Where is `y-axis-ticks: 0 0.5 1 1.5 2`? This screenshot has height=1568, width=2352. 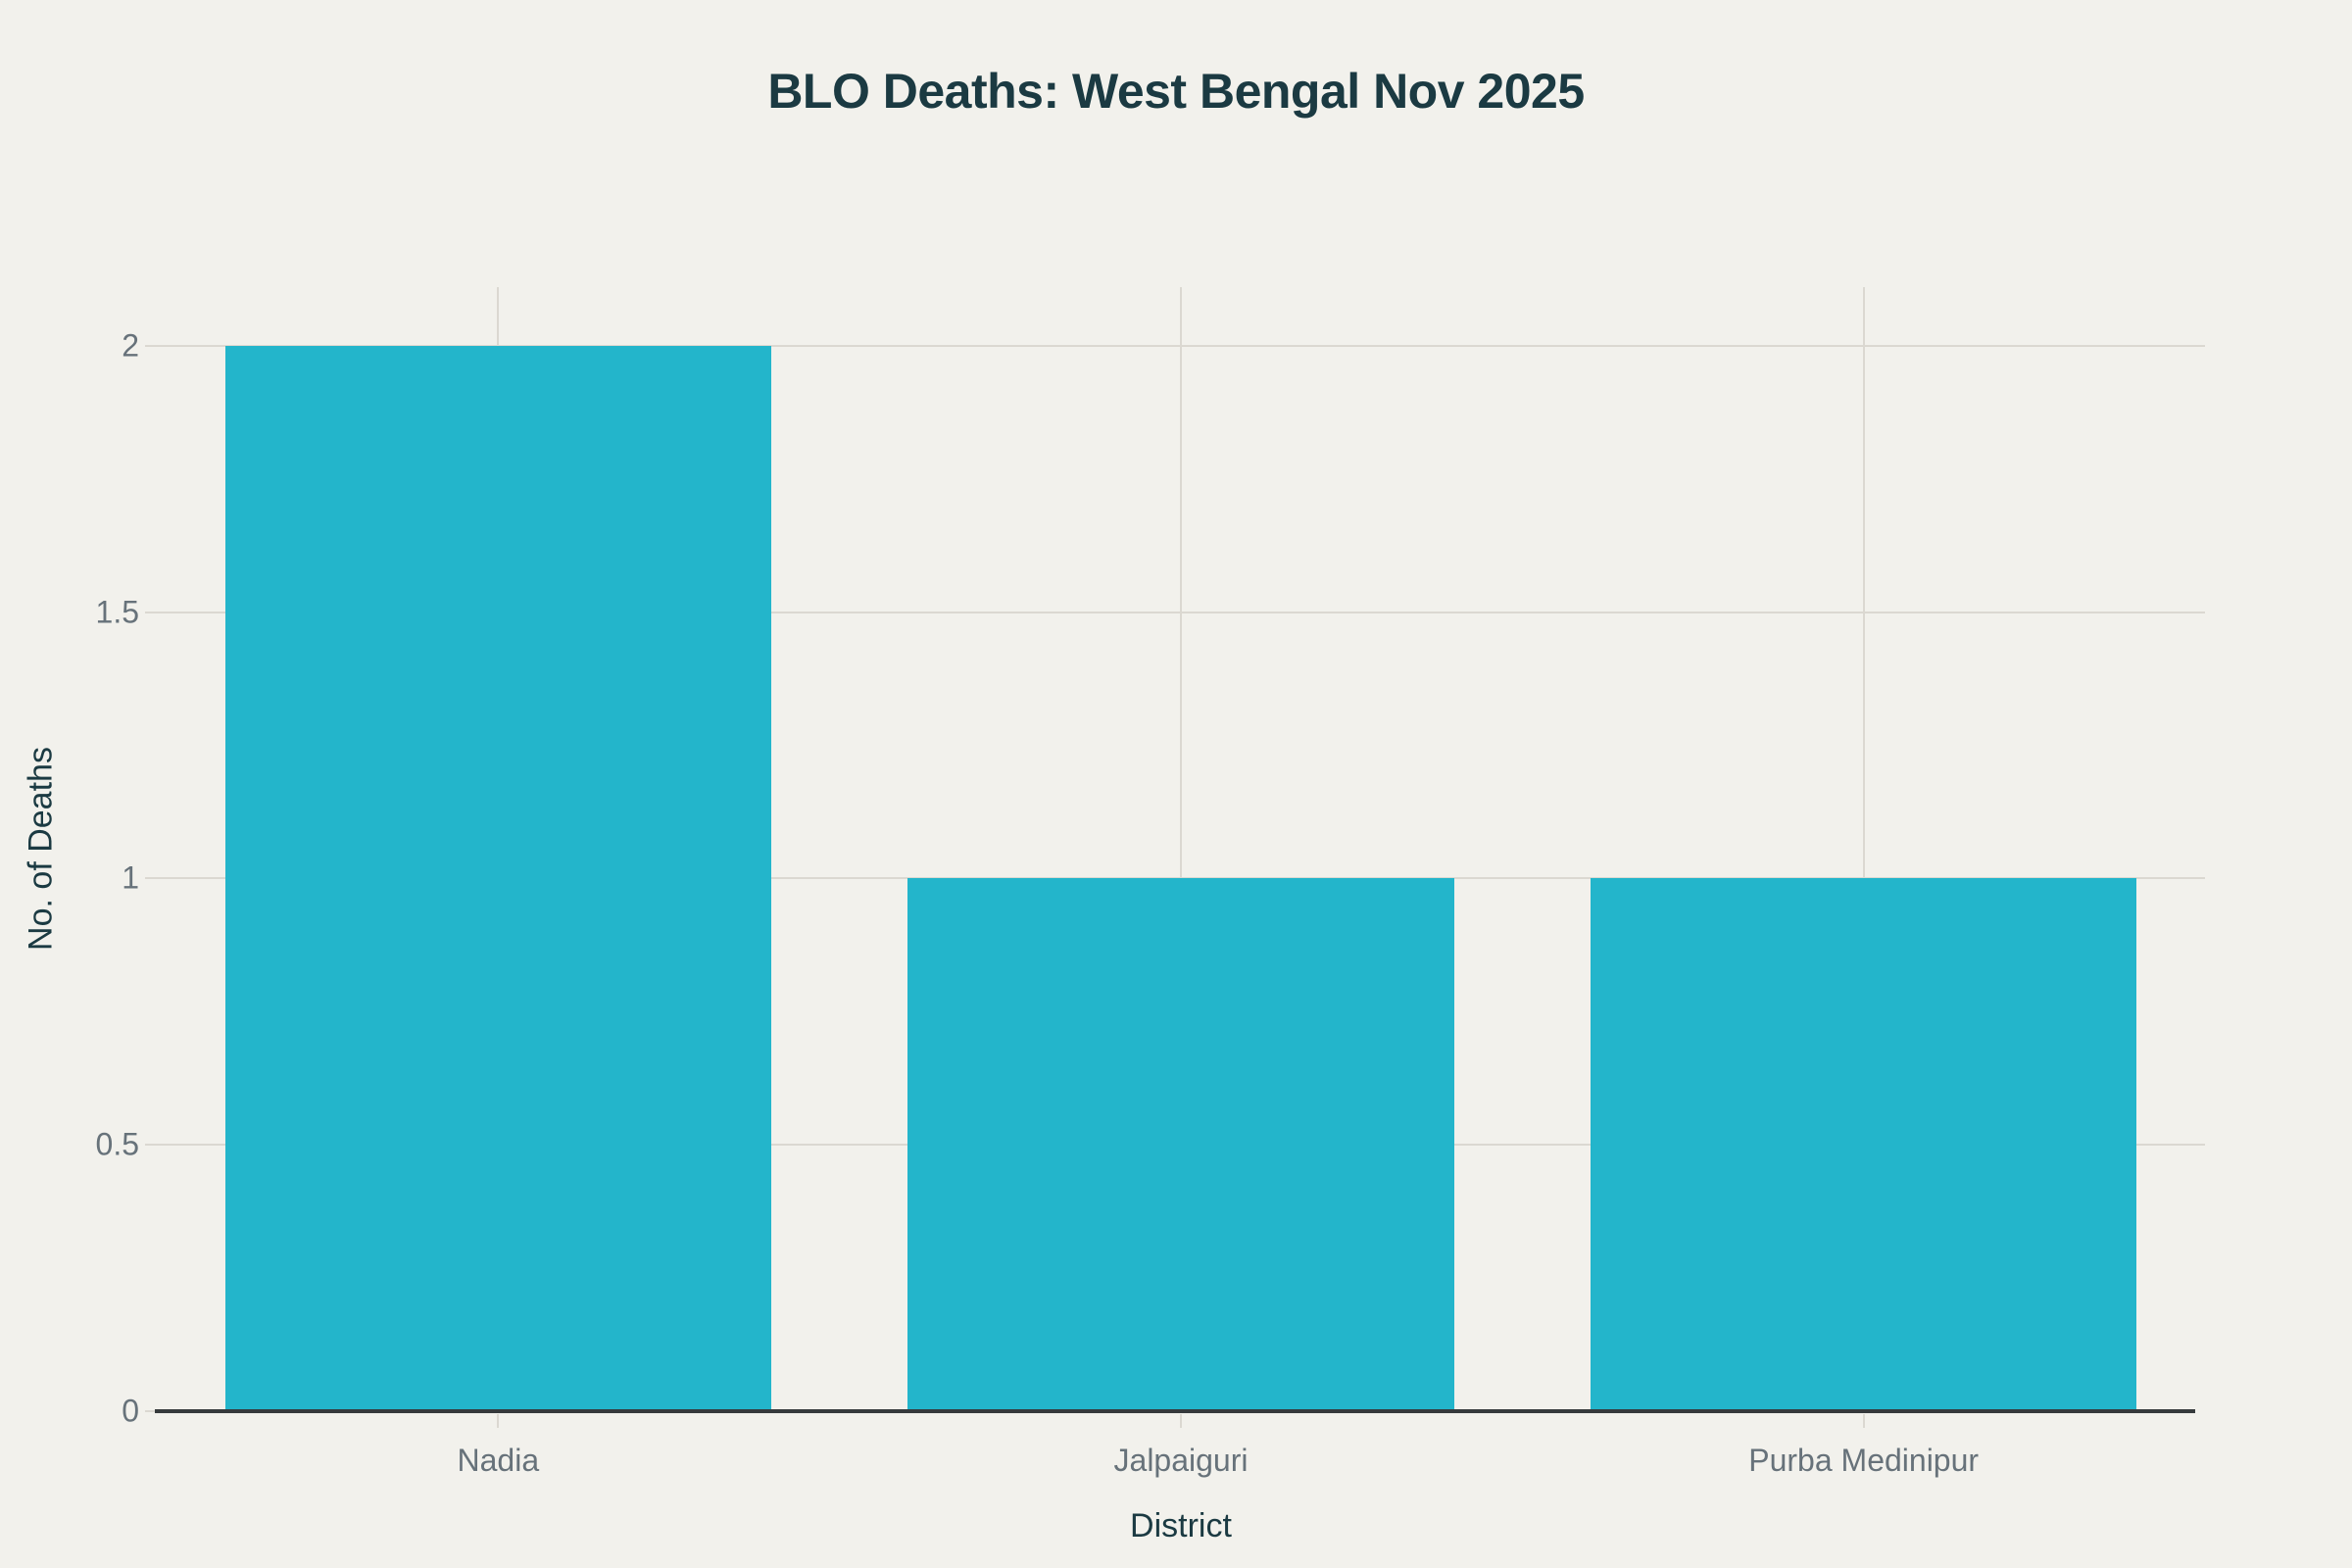 y-axis-ticks: 0 0.5 1 1.5 2 is located at coordinates (78, 858).